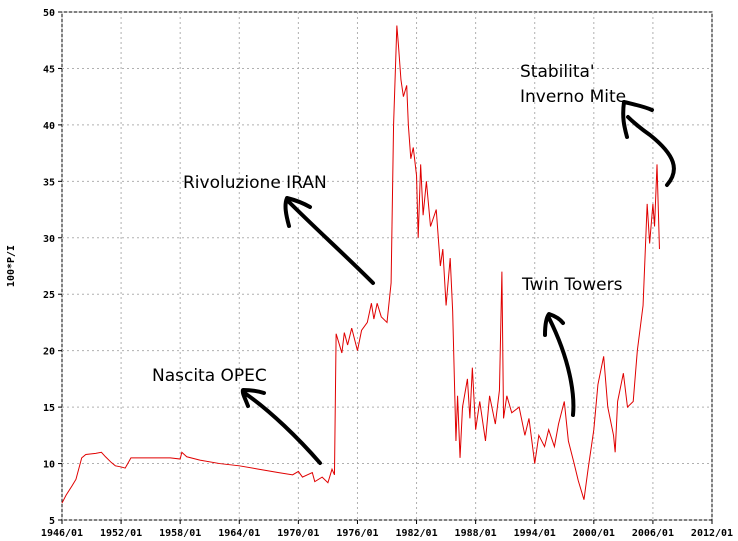 This screenshot has height=541, width=738. What do you see at coordinates (62, 533) in the screenshot?
I see `x-tick-label: 1946/01` at bounding box center [62, 533].